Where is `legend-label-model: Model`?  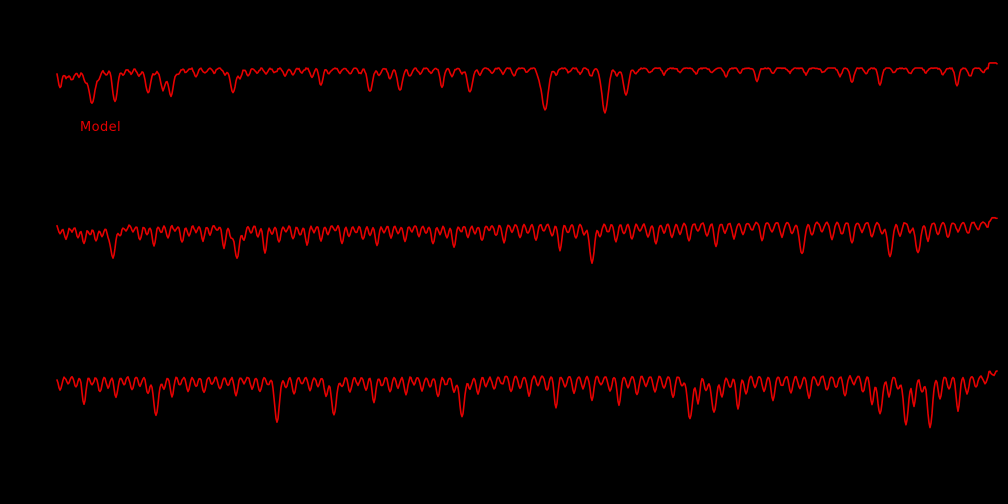
legend-label-model: Model is located at coordinates (101, 127).